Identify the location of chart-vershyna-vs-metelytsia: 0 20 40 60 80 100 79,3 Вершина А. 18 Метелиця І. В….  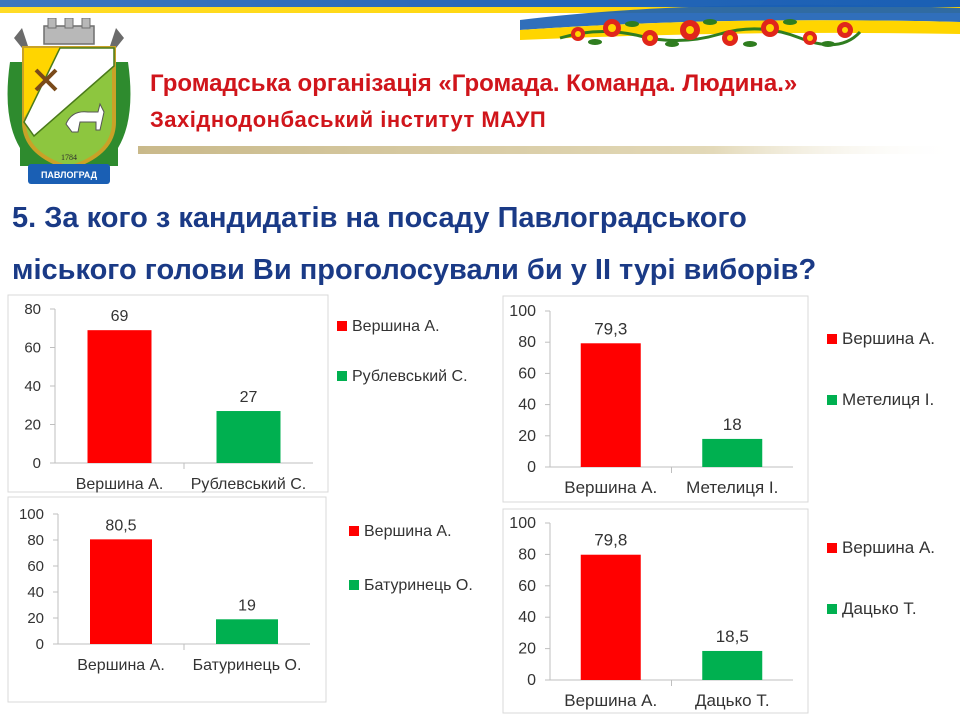
(718, 399).